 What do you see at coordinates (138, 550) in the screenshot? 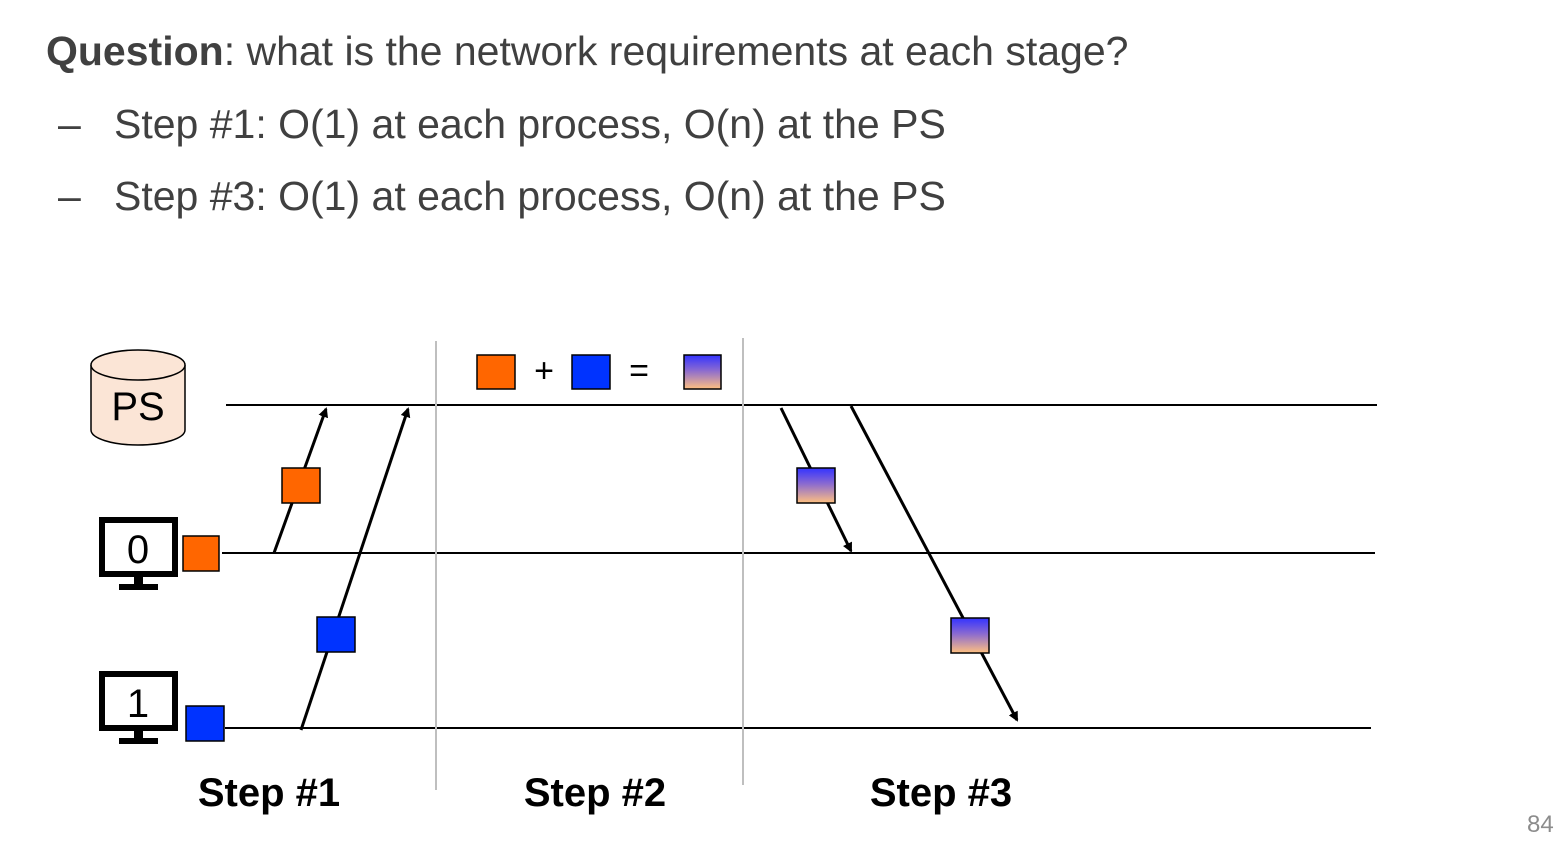
I see `worker0-label: 0` at bounding box center [138, 550].